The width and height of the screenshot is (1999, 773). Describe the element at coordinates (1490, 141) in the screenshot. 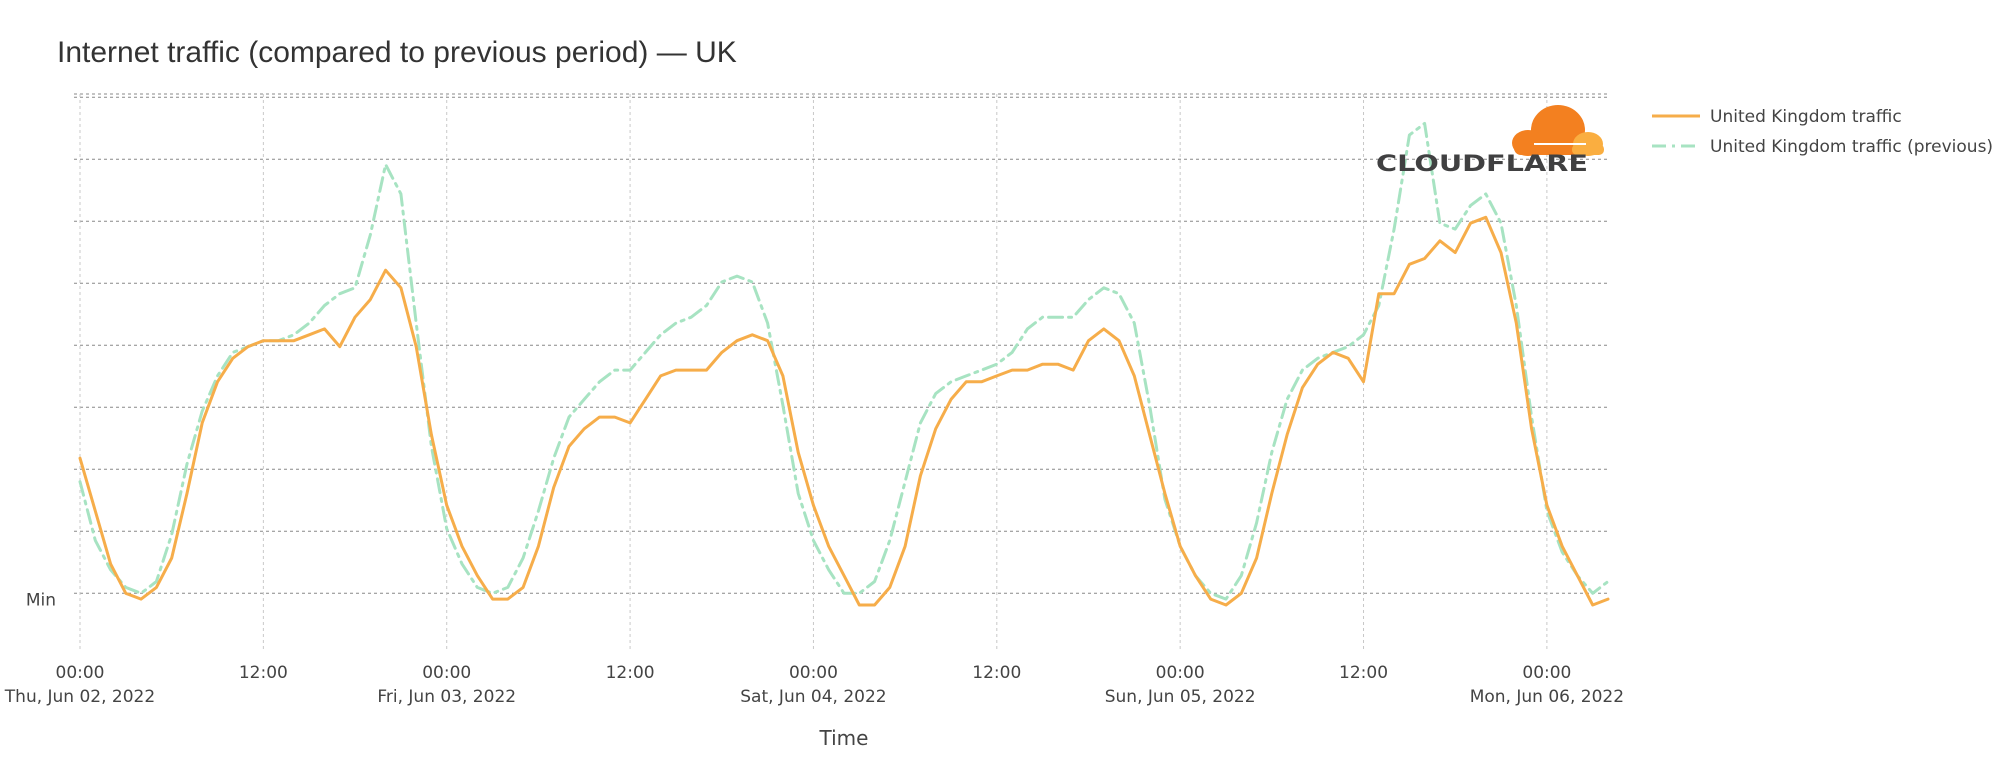

I see `cloudflare-logo: CLOUDFLARE` at that location.